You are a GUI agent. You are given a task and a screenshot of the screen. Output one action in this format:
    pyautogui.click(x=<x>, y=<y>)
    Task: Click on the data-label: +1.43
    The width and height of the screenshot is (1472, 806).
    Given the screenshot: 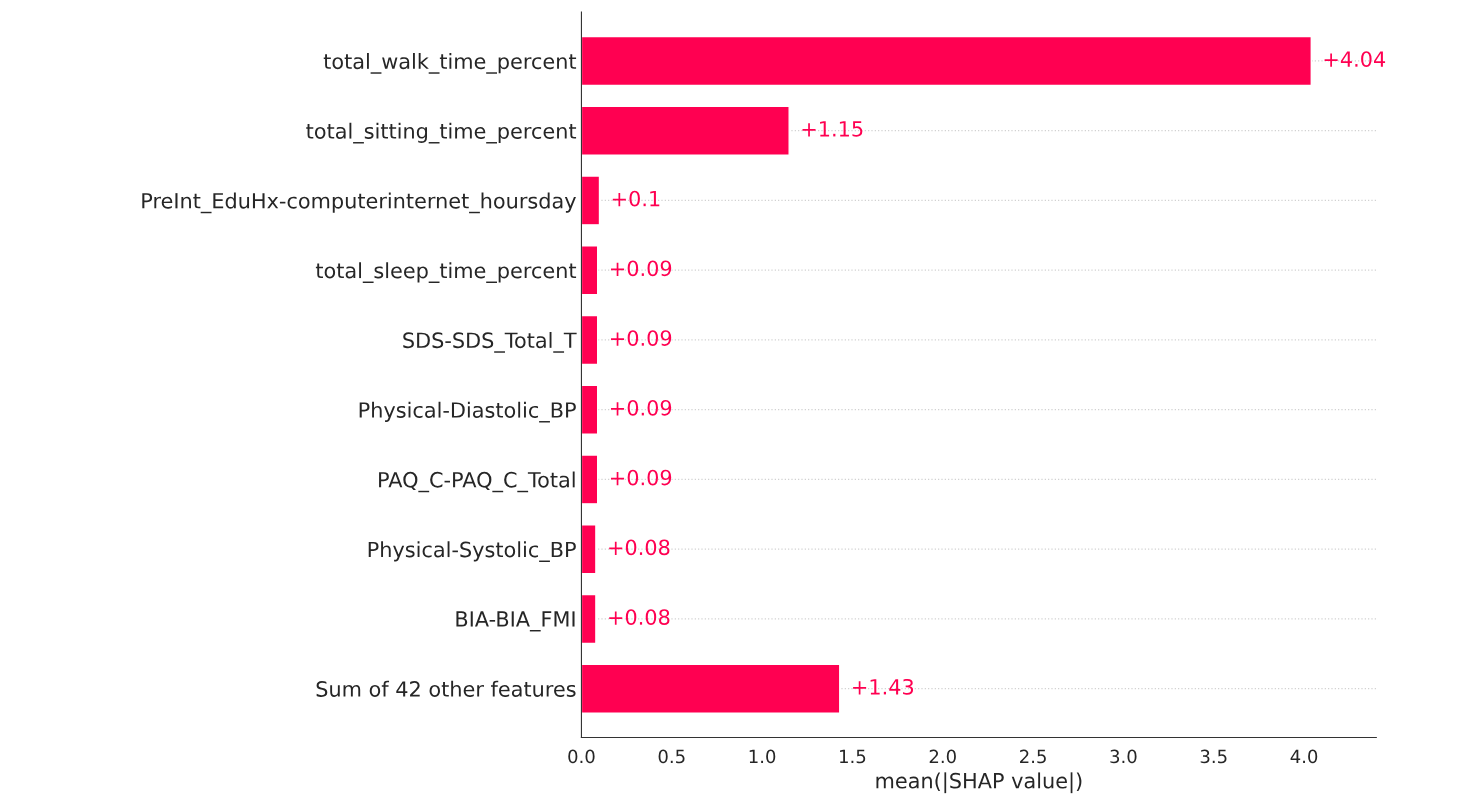 What is the action you would take?
    pyautogui.click(x=883, y=686)
    